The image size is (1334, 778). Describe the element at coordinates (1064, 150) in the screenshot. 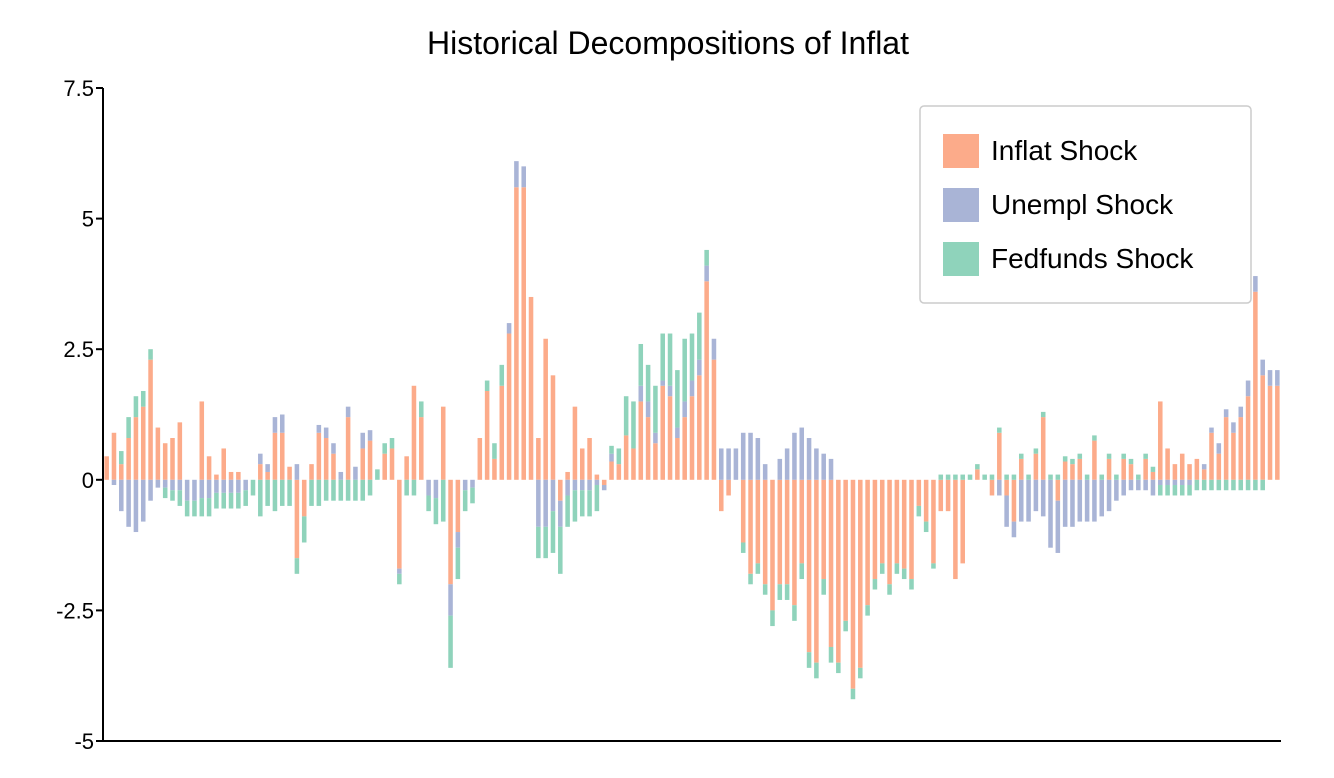

I see `legend-label-inflat-shock: Inflat Shock` at that location.